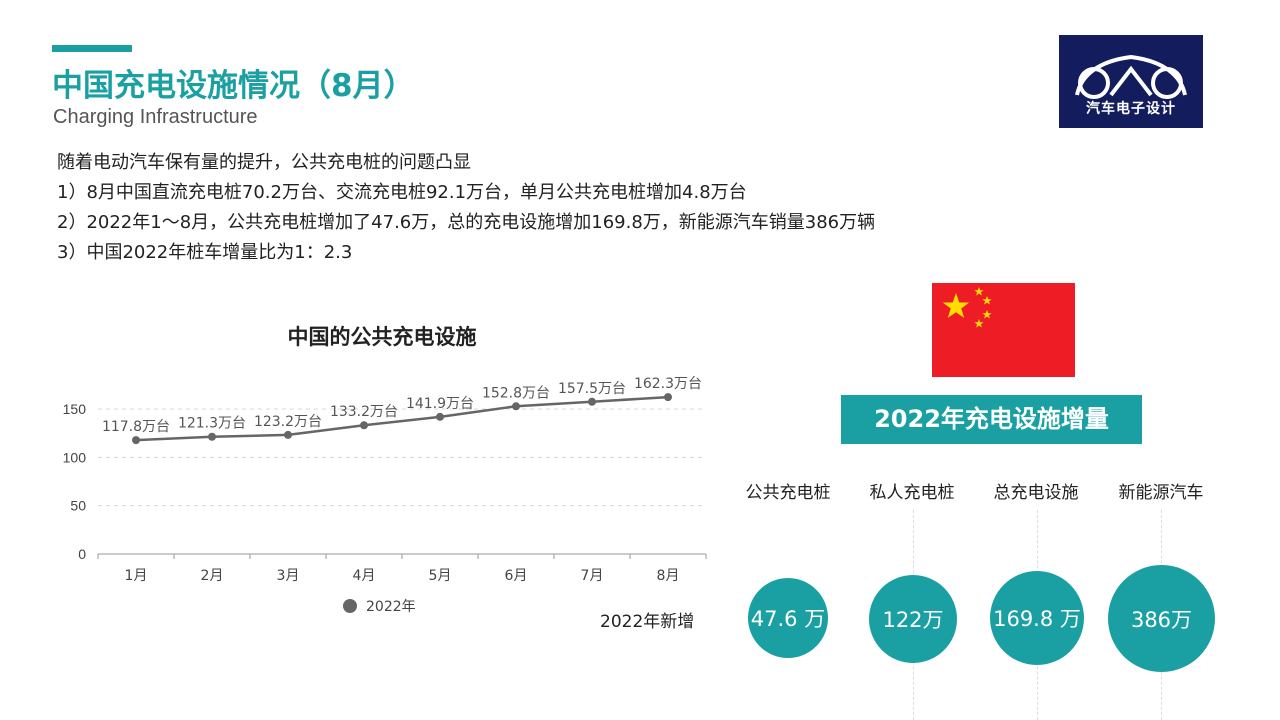 The width and height of the screenshot is (1280, 720). Describe the element at coordinates (155, 117) in the screenshot. I see `page-subtitle: Charging Infrastructure` at that location.